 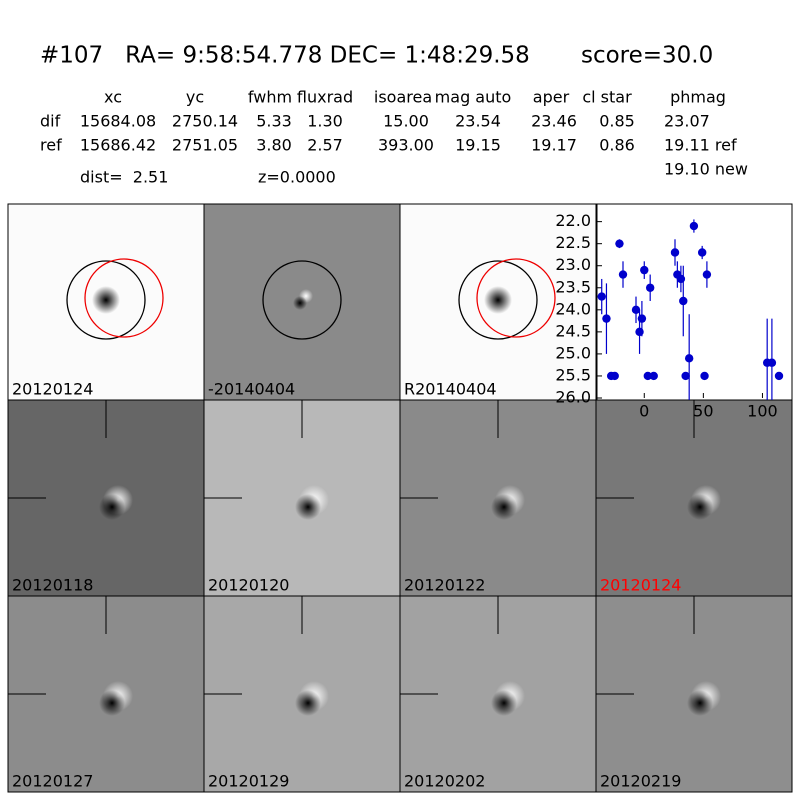 I want to click on y-tick-label: 25.0, so click(x=573, y=352).